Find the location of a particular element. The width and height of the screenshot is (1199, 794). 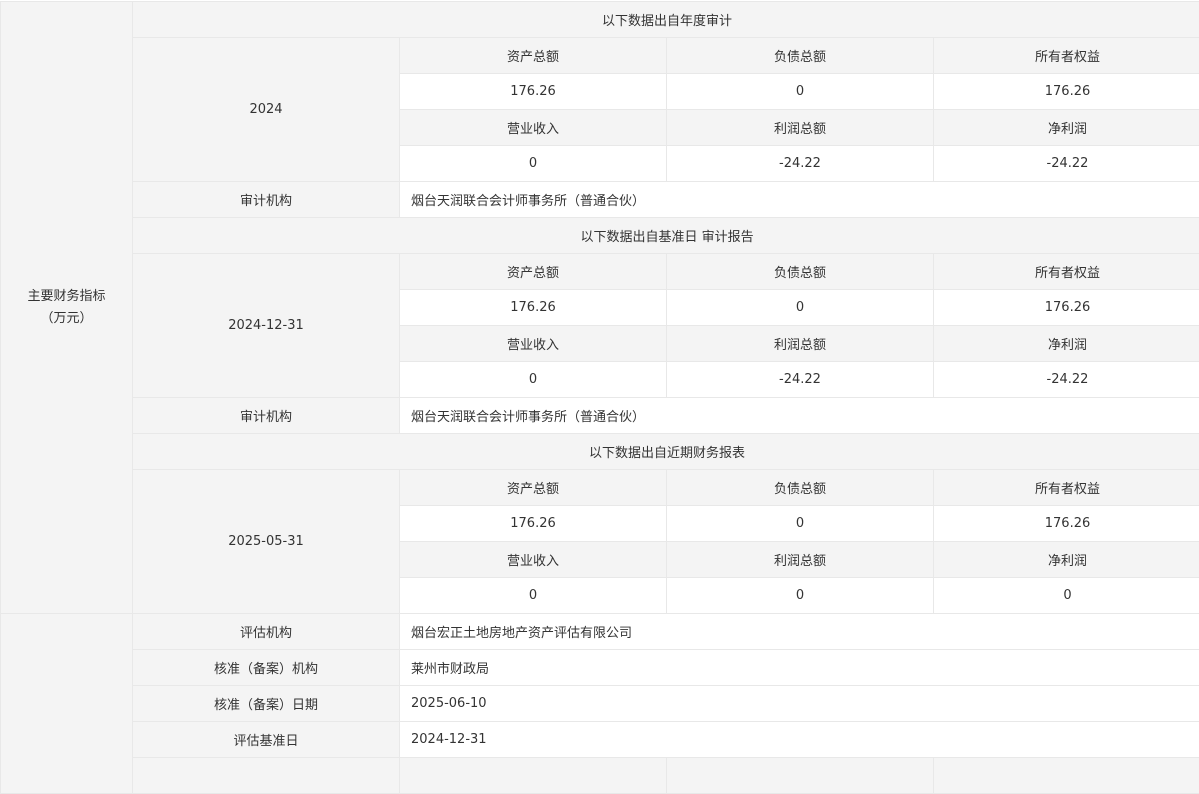

table-row: 2025-05-31 资产总额 负债总额 所有者权益 is located at coordinates (600, 488).